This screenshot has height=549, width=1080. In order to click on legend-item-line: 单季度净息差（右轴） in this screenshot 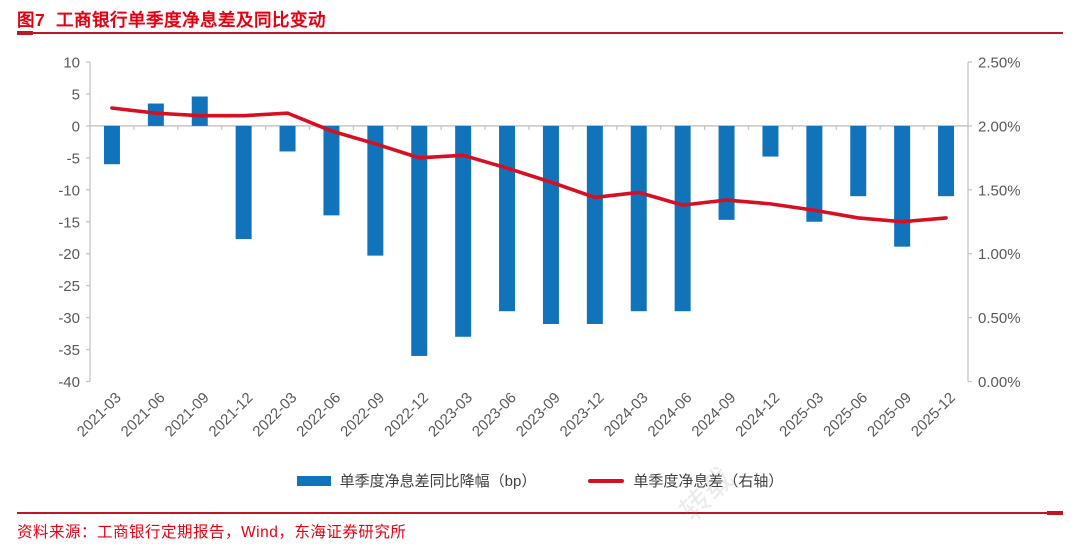, I will do `click(685, 480)`.